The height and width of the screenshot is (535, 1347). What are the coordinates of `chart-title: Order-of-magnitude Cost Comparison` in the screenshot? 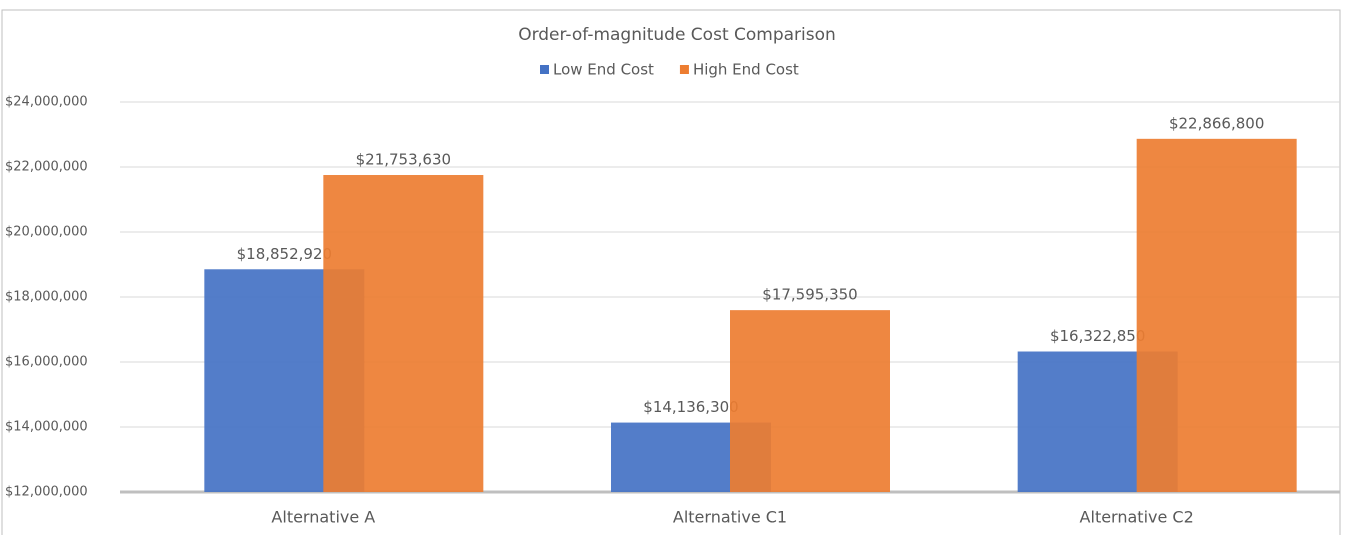 It's located at (677, 35).